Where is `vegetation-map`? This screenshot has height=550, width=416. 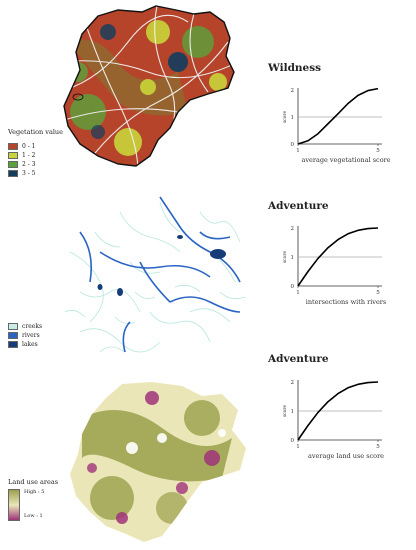
vegetation-map is located at coordinates (149, 86).